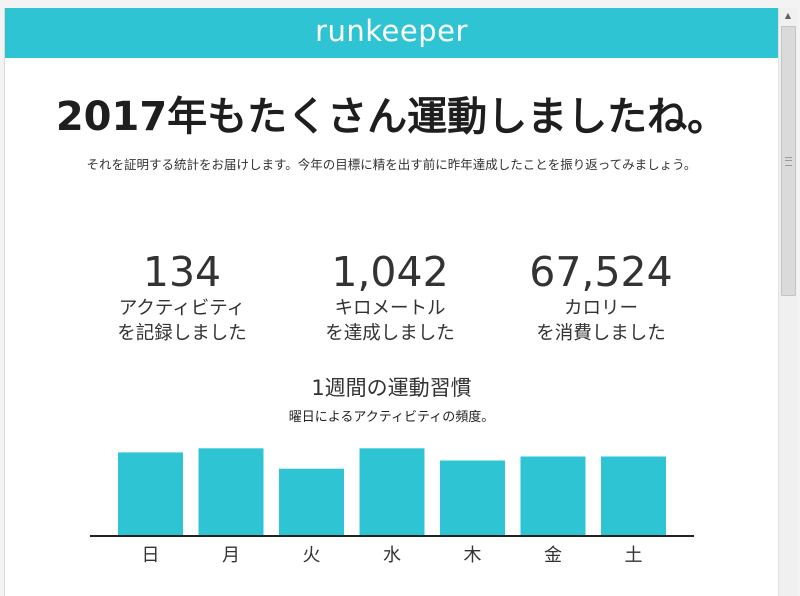  I want to click on chart-x-tick-label-1: 月, so click(231, 555).